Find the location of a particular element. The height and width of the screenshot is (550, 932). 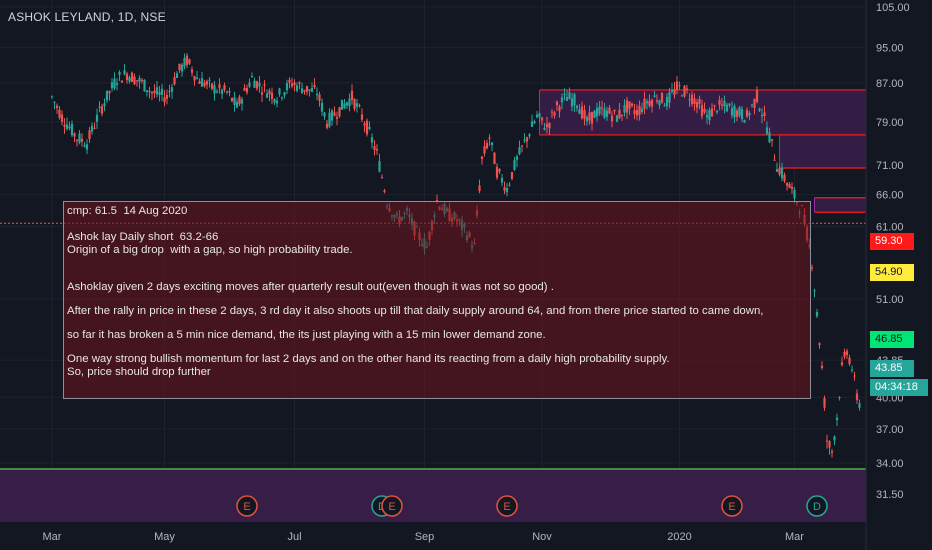

dividend-marker is located at coordinates (817, 506).